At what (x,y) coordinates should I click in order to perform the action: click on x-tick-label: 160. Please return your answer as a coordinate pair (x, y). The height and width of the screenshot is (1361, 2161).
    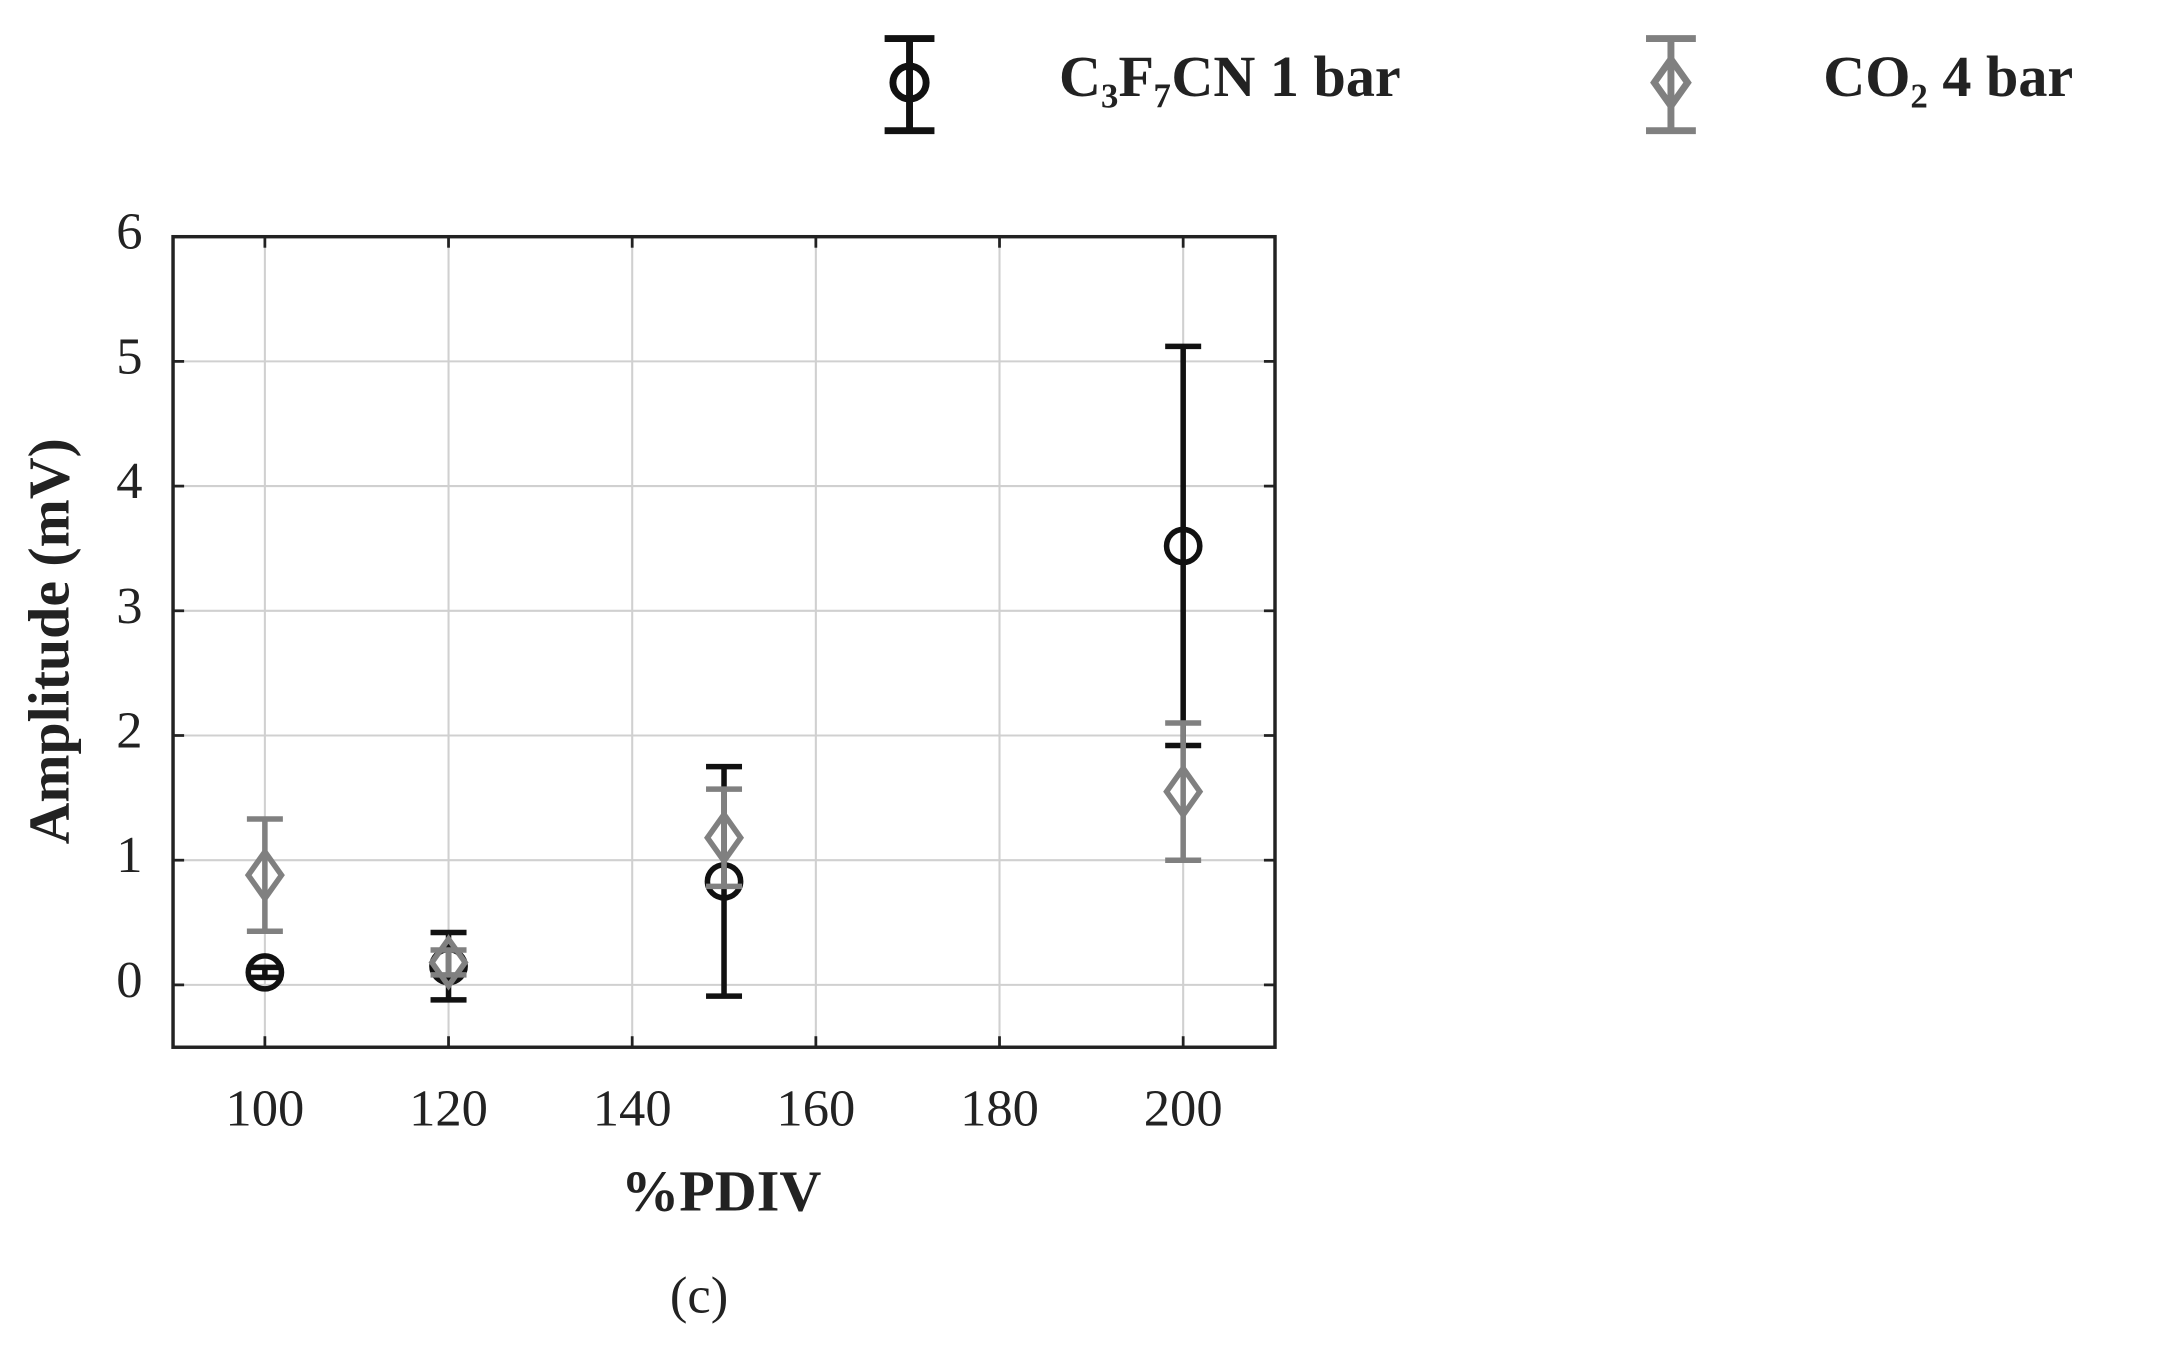
    Looking at the image, I should click on (815, 1108).